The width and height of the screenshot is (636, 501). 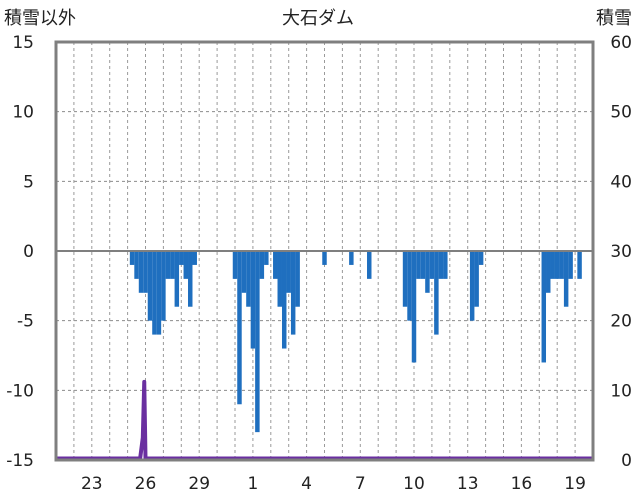 What do you see at coordinates (20, 252) in the screenshot?
I see `left-axis-ticks: 15 10 5 0 -5 -10 -15` at bounding box center [20, 252].